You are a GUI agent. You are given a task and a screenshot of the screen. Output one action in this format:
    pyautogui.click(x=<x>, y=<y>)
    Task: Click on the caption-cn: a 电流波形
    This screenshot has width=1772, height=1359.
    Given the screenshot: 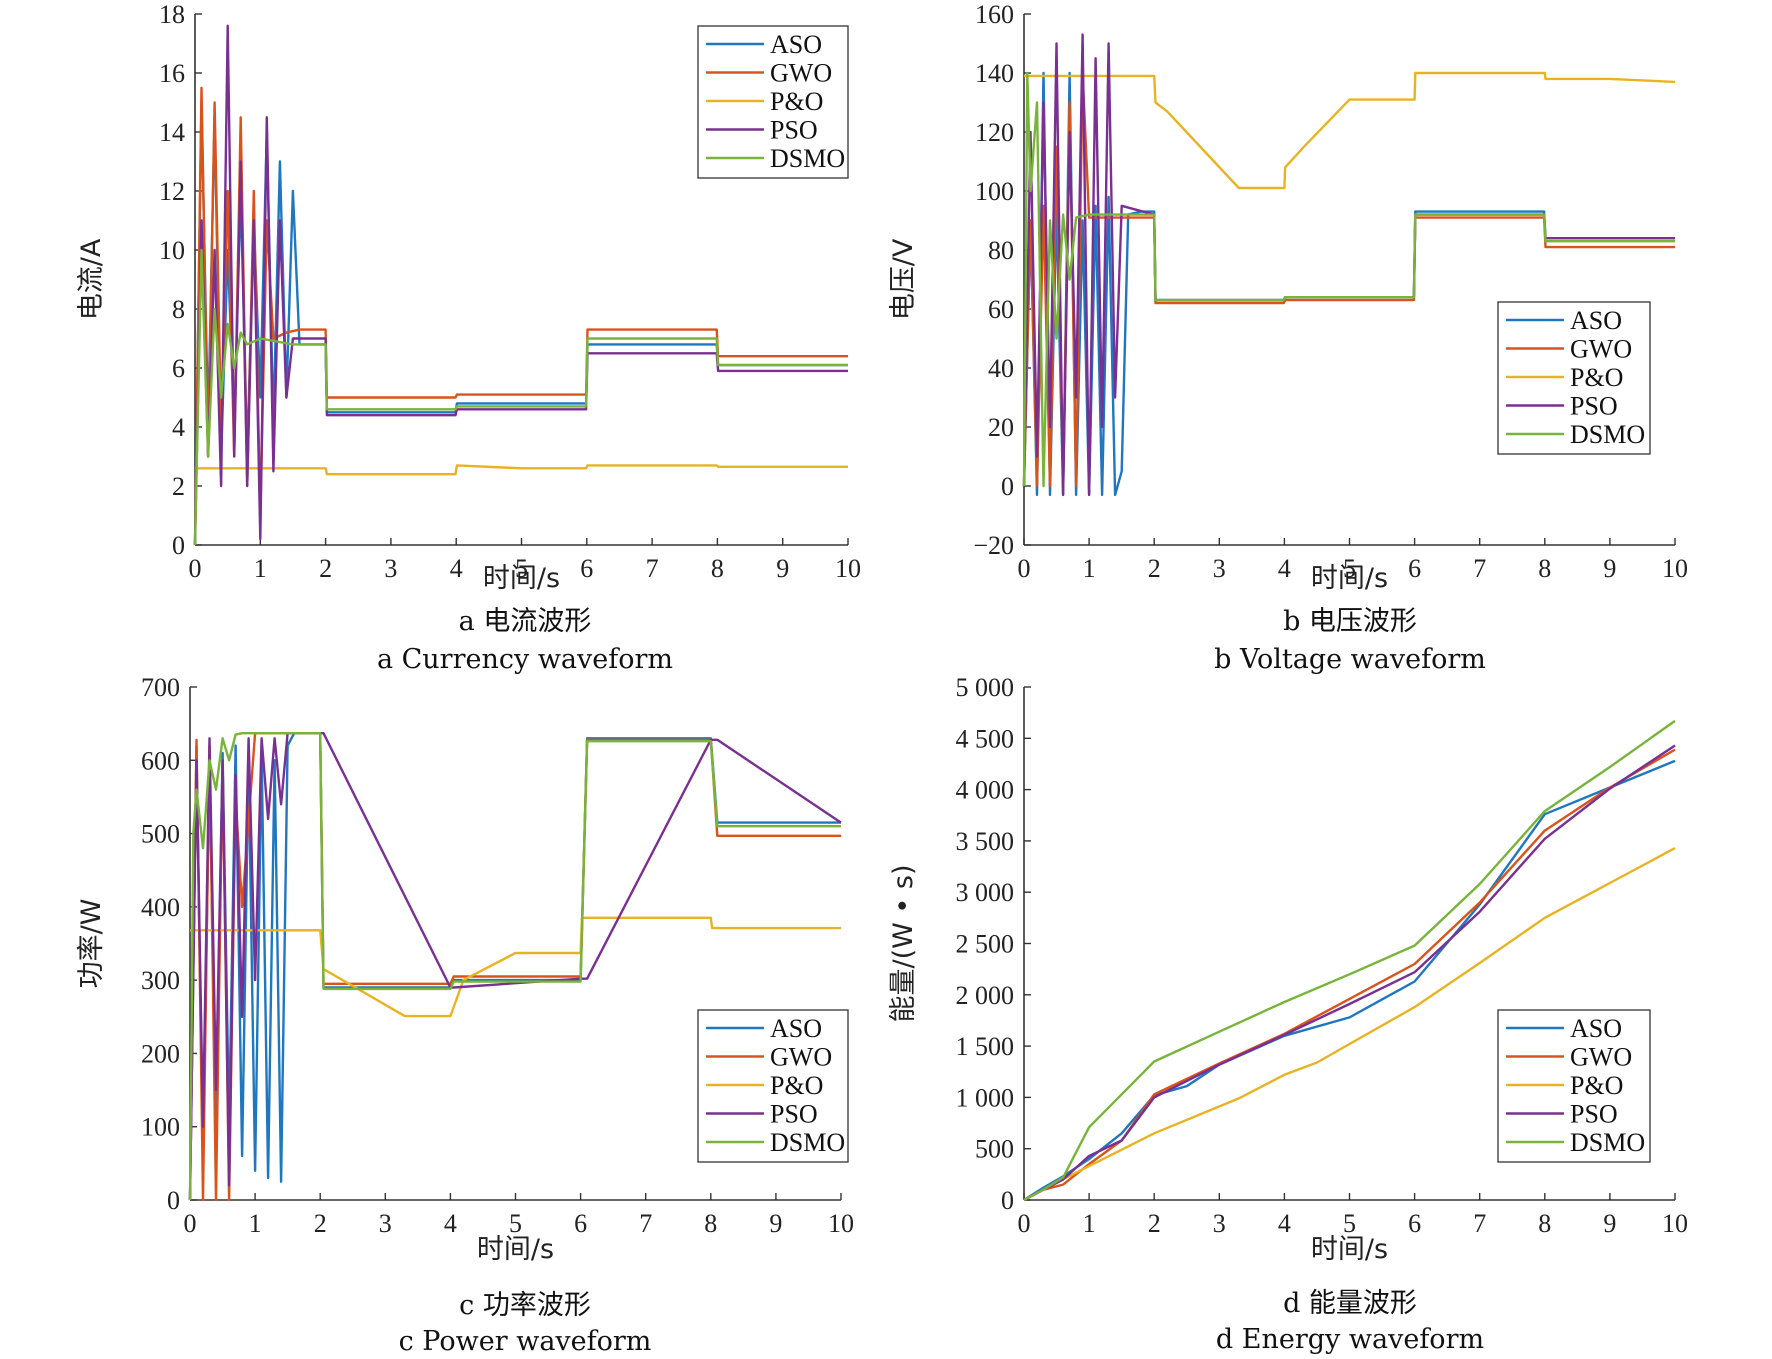 What is the action you would take?
    pyautogui.click(x=525, y=621)
    